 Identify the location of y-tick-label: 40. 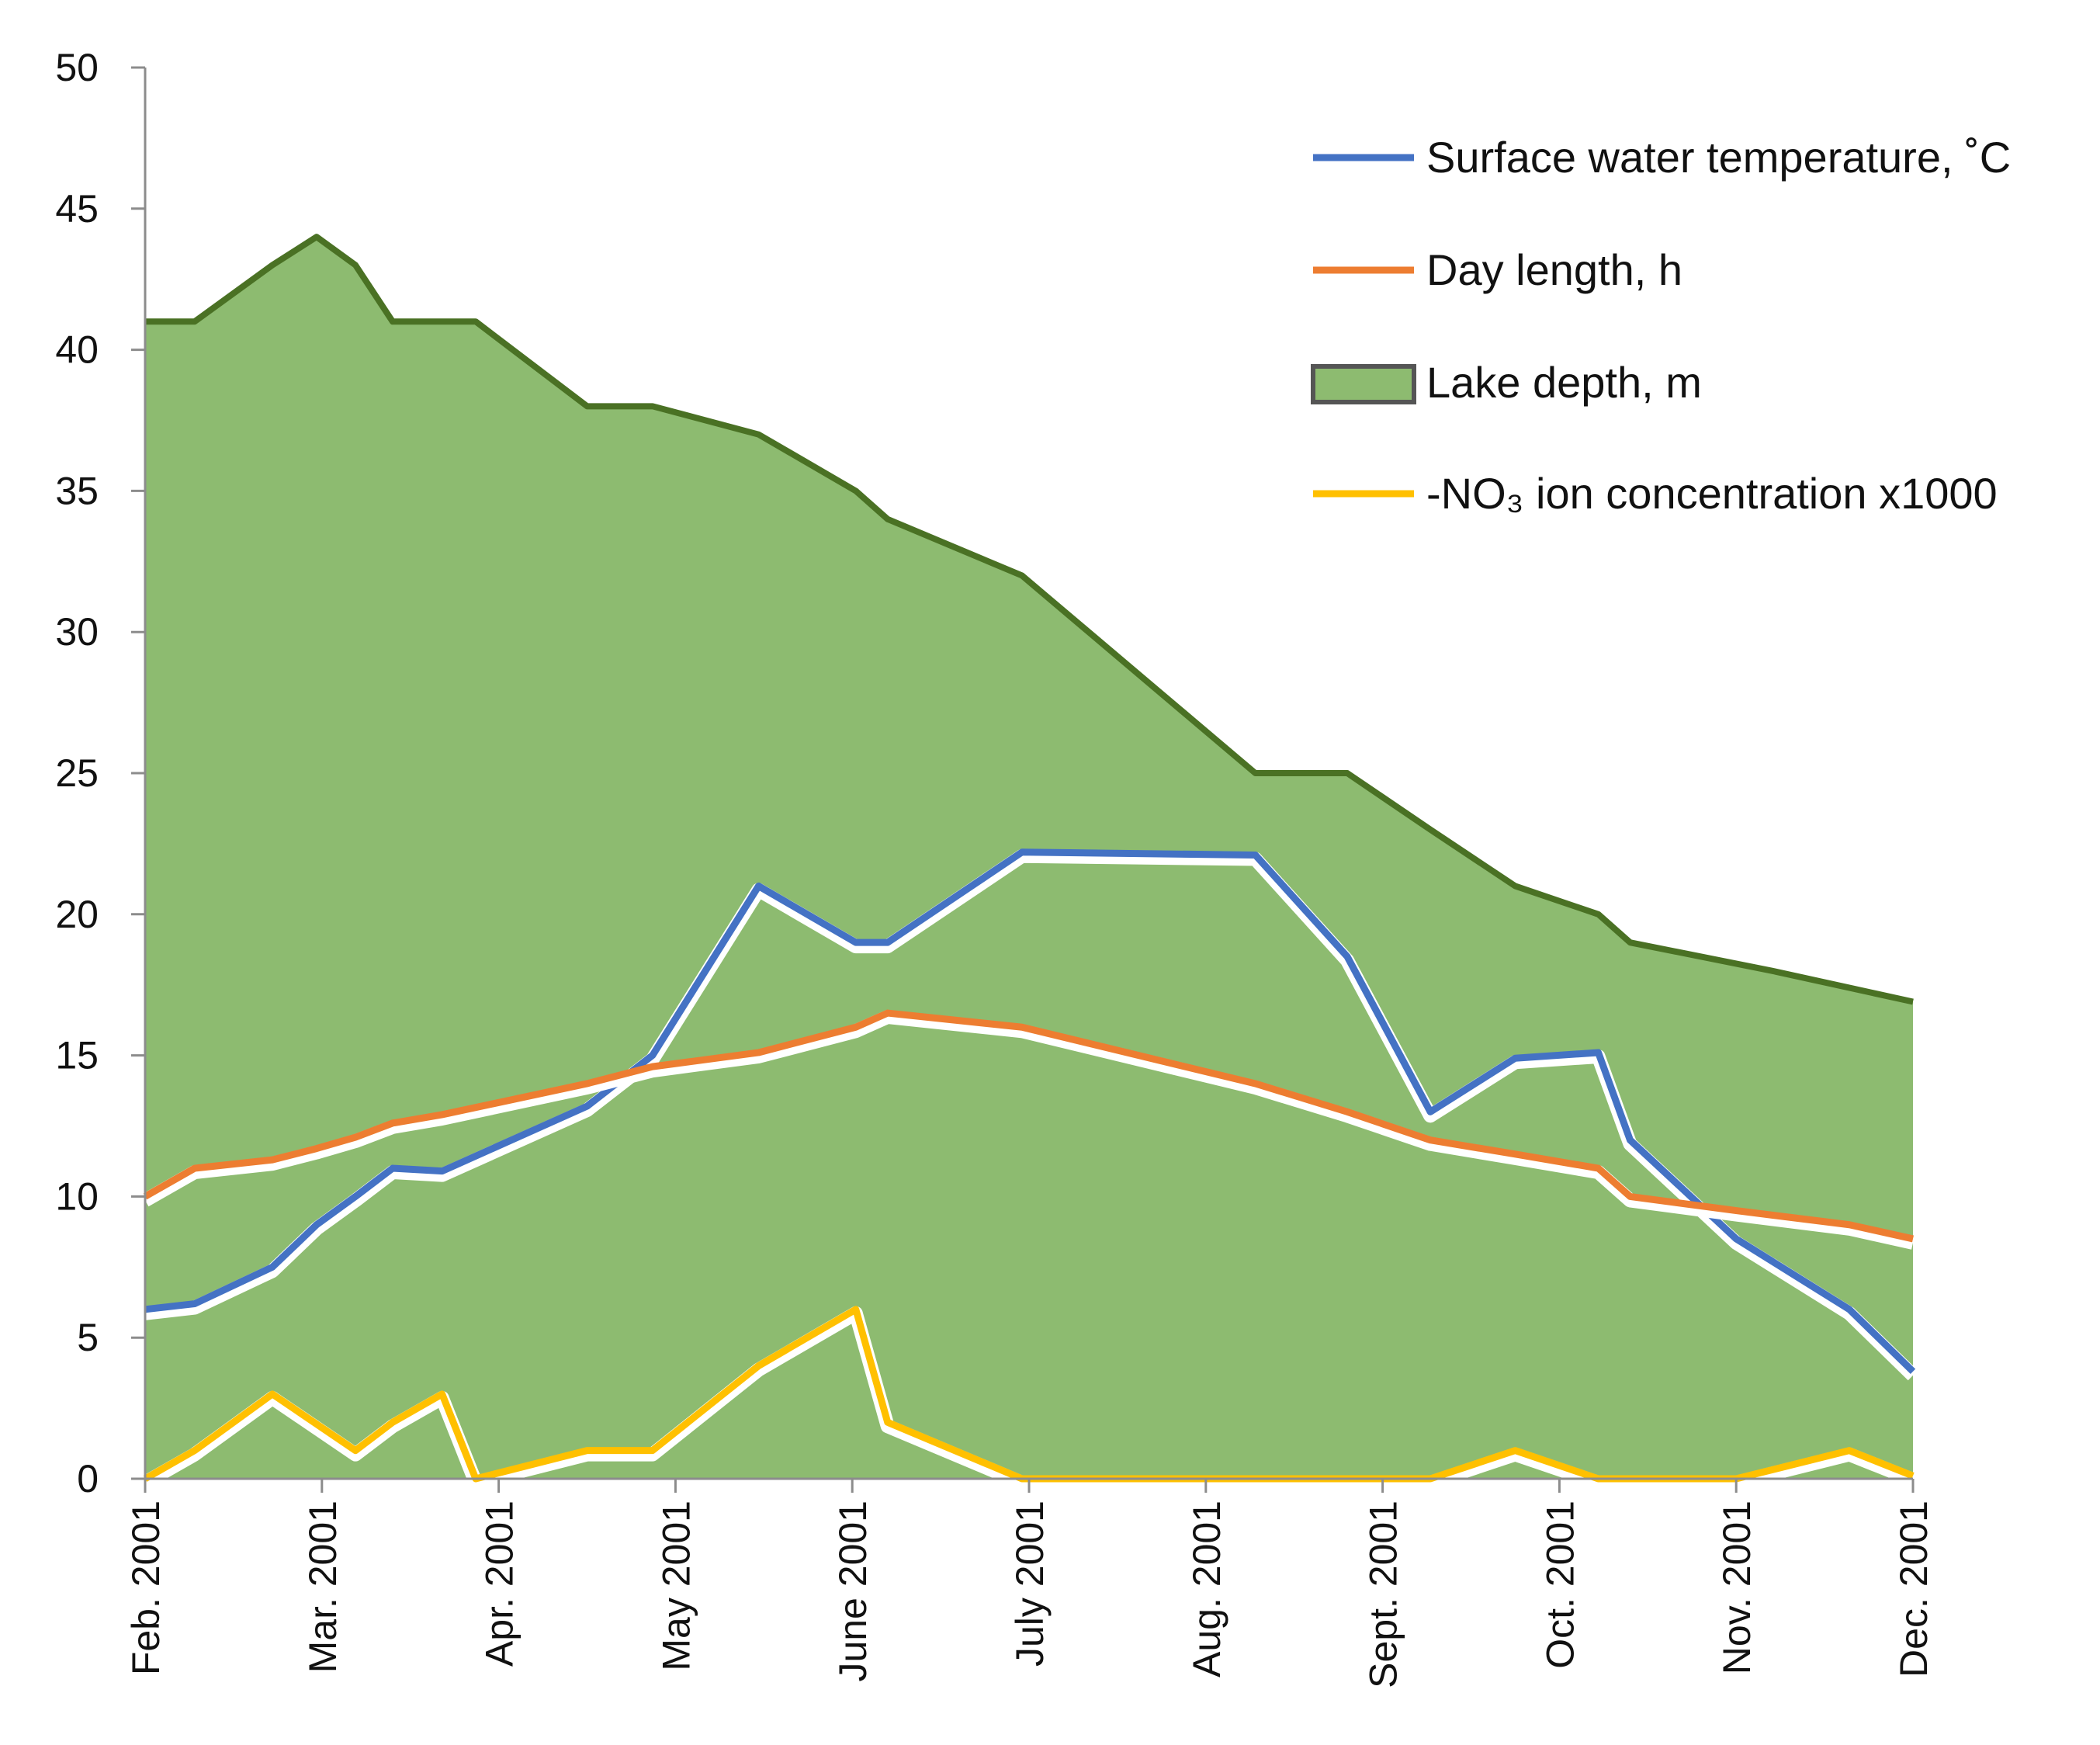
(77, 350).